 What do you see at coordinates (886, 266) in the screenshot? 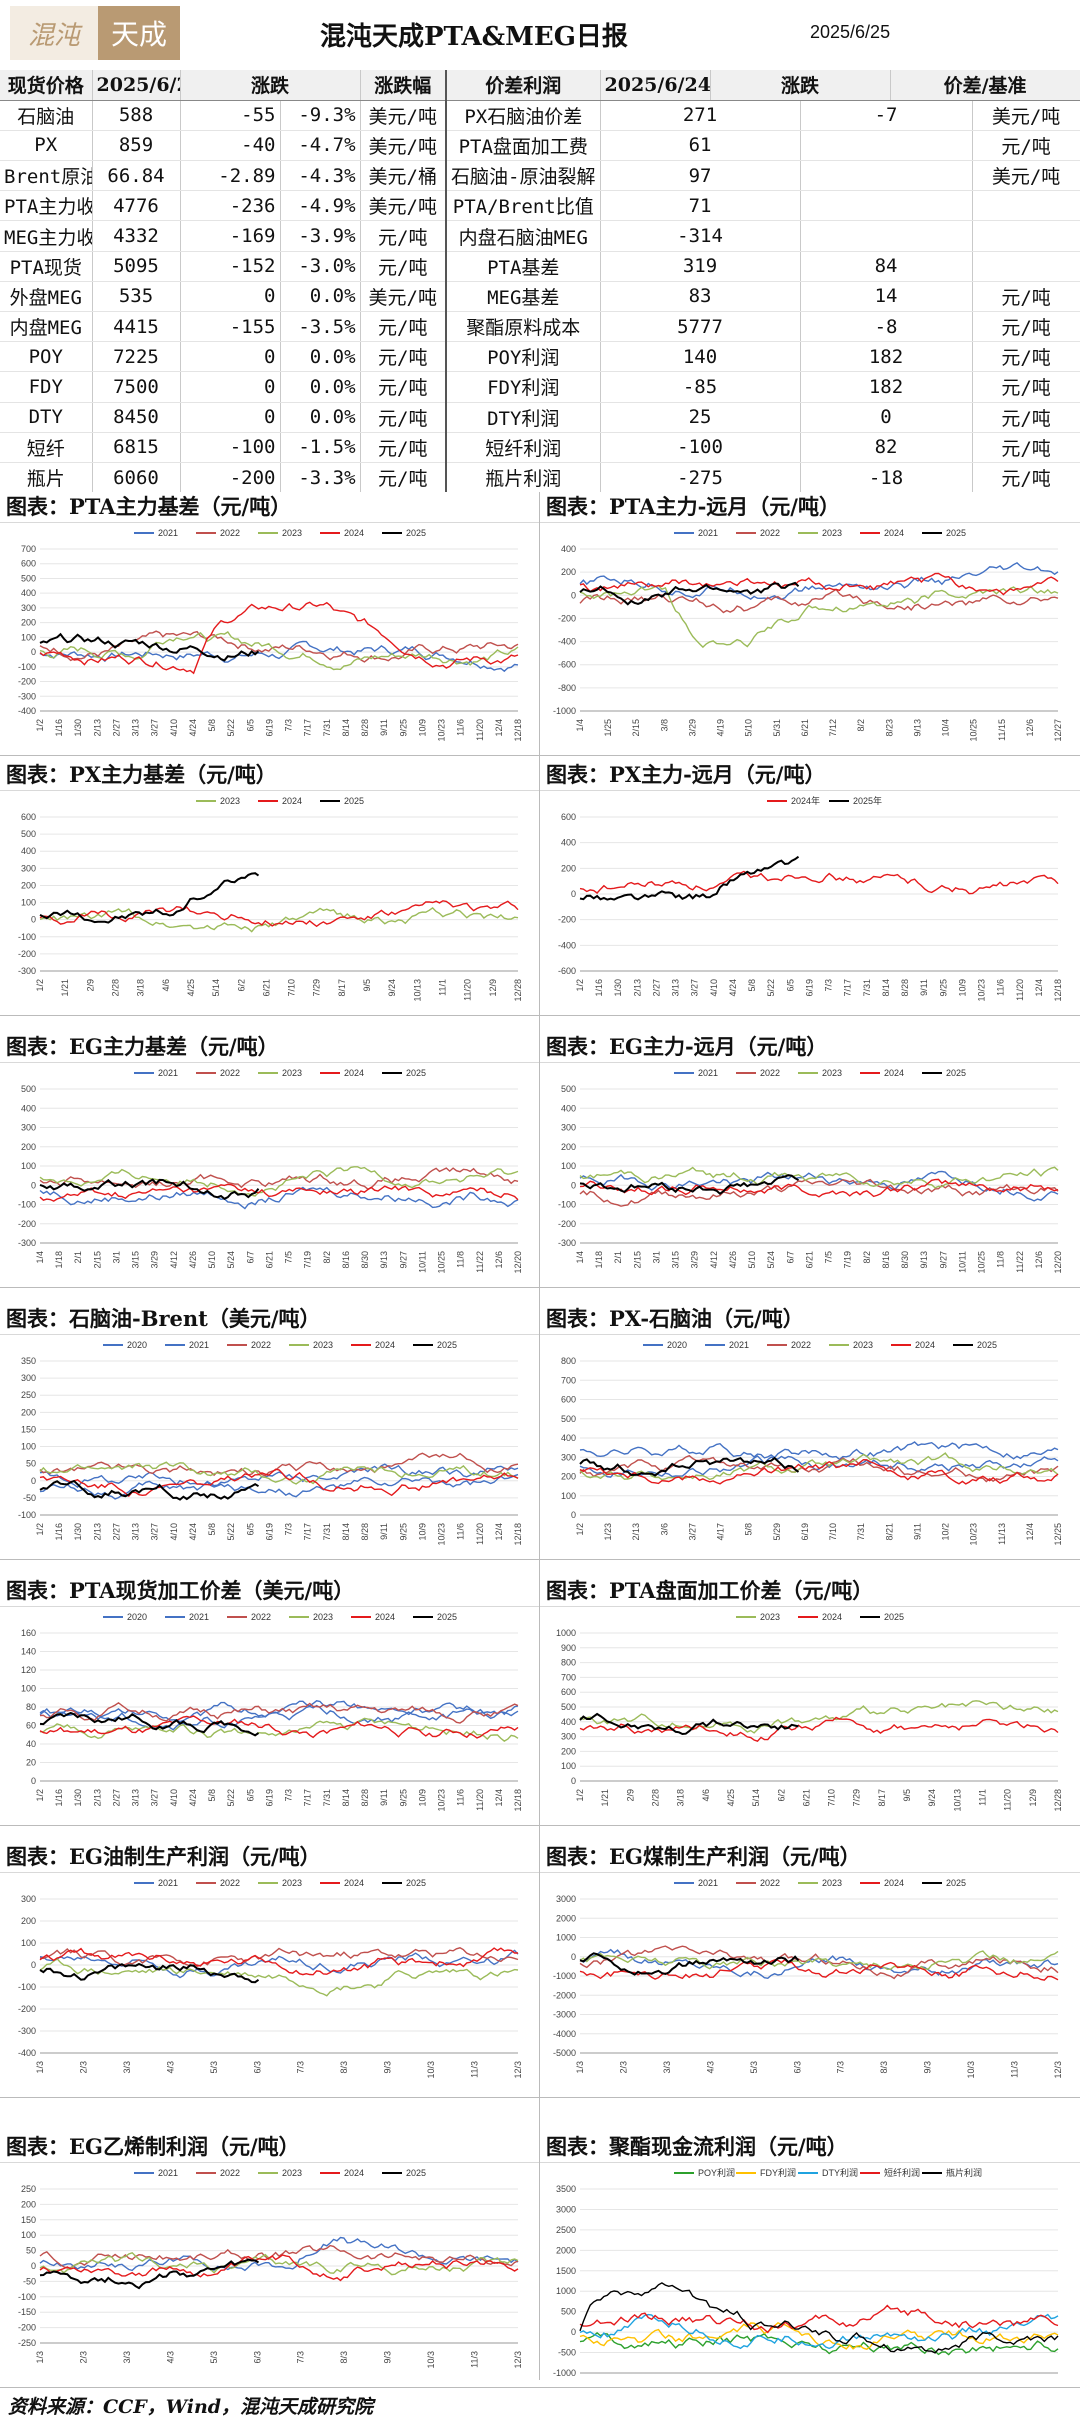
I see `table-cell: 84` at bounding box center [886, 266].